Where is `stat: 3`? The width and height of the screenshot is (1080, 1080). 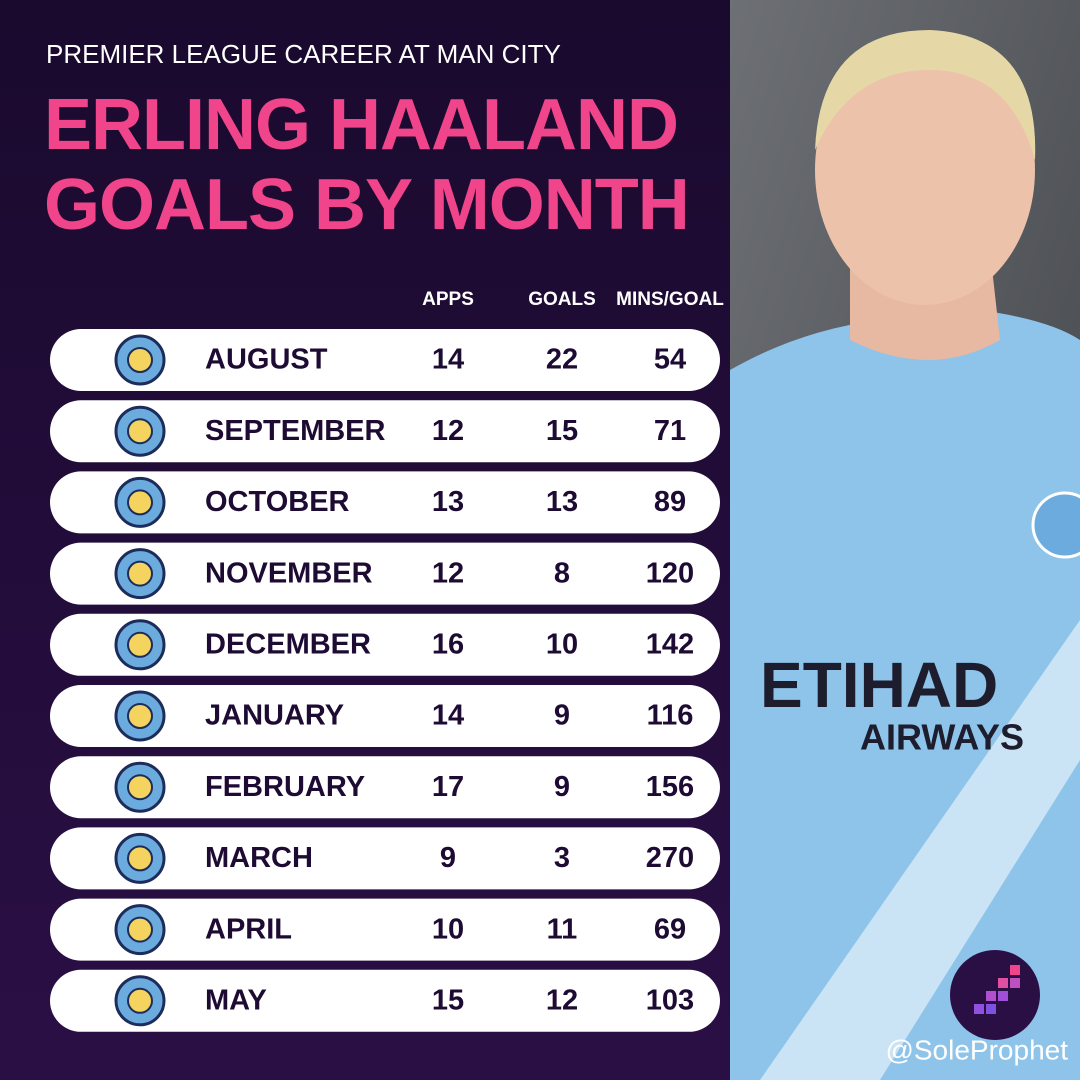 stat: 3 is located at coordinates (562, 858).